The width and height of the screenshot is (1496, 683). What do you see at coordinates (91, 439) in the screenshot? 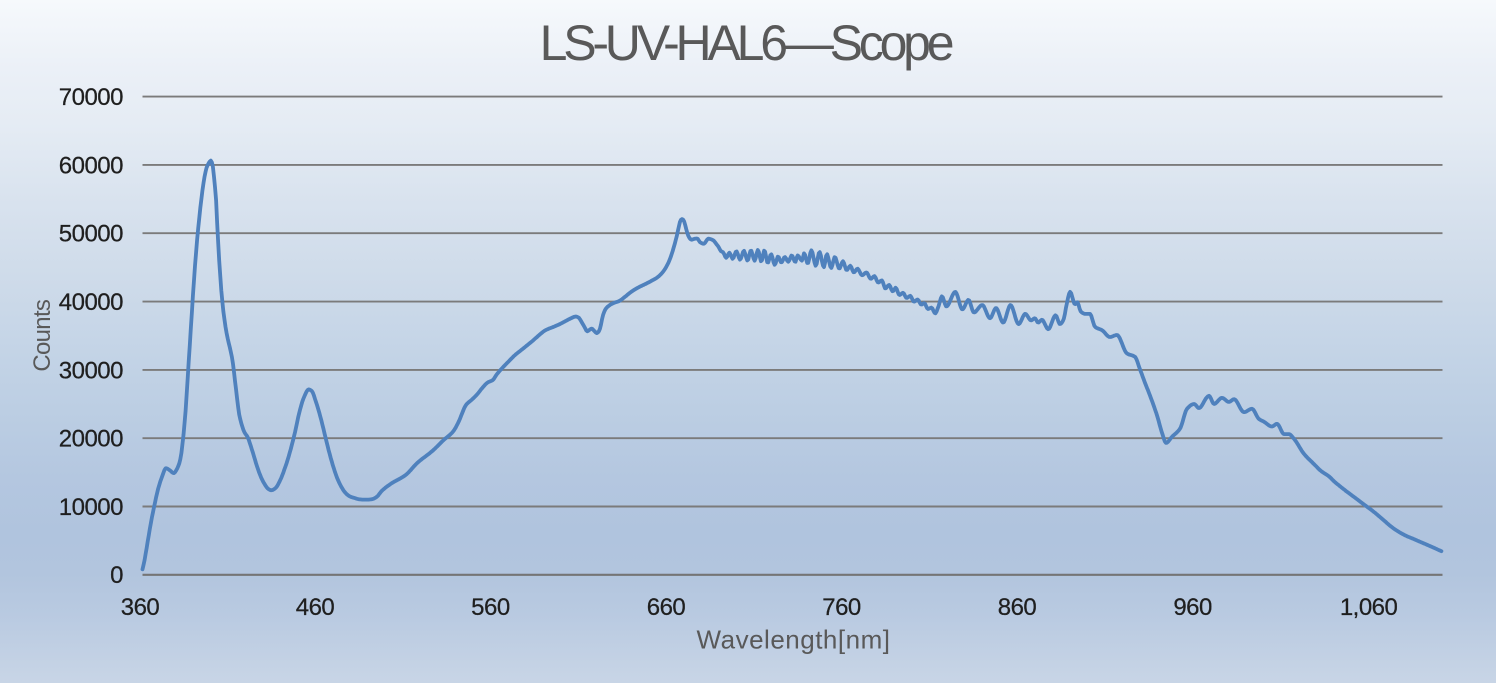
I see `svg-text: 20000` at bounding box center [91, 439].